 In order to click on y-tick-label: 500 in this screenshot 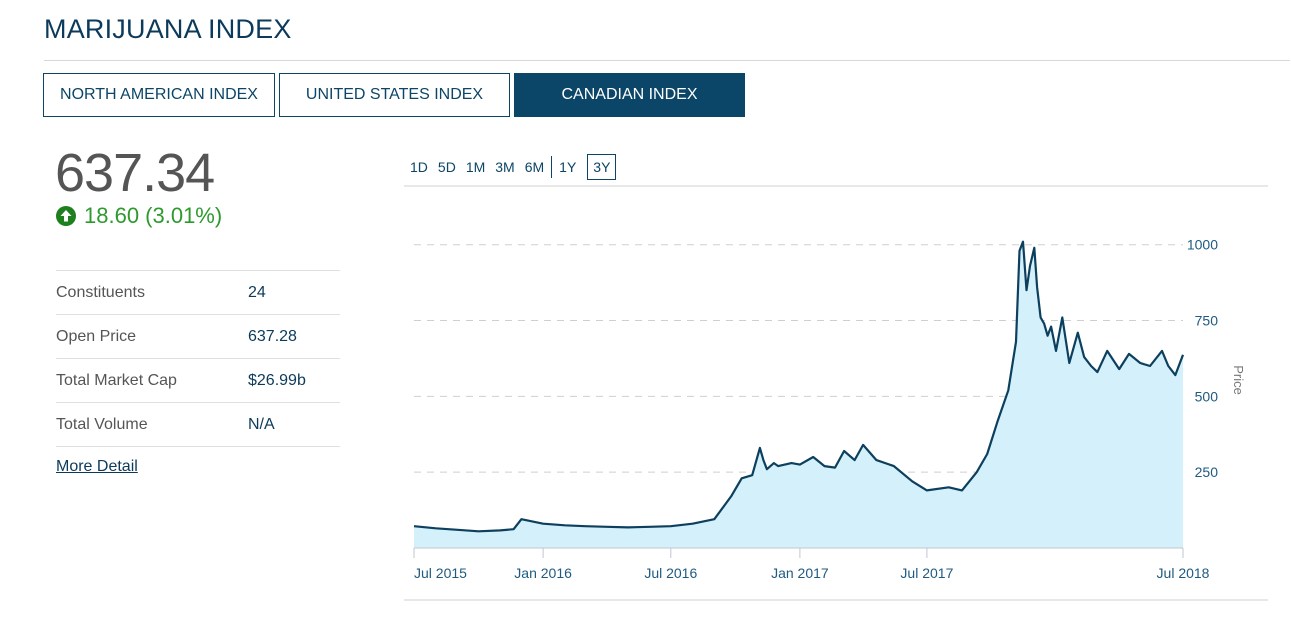, I will do `click(1207, 396)`.